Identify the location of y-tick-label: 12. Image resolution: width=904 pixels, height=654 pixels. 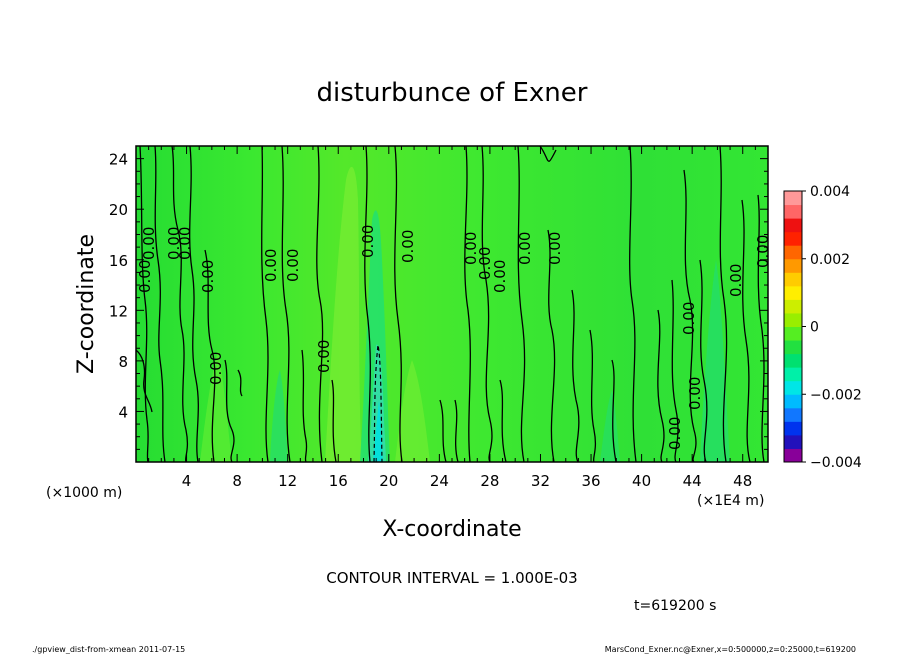
(118, 311).